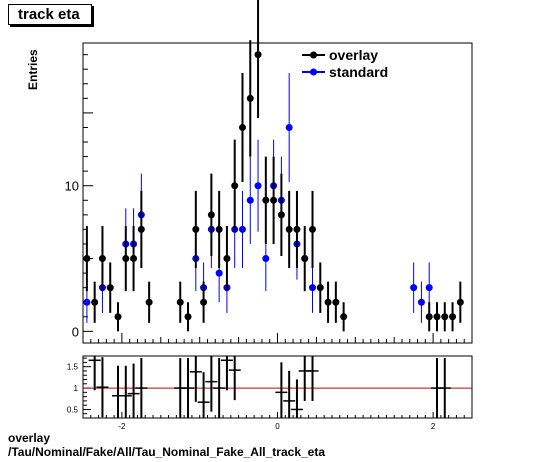 Image resolution: width=546 pixels, height=462 pixels. What do you see at coordinates (270, 393) in the screenshot?
I see `ratio-plot: 0.5 1 1.5 -2 0 2` at bounding box center [270, 393].